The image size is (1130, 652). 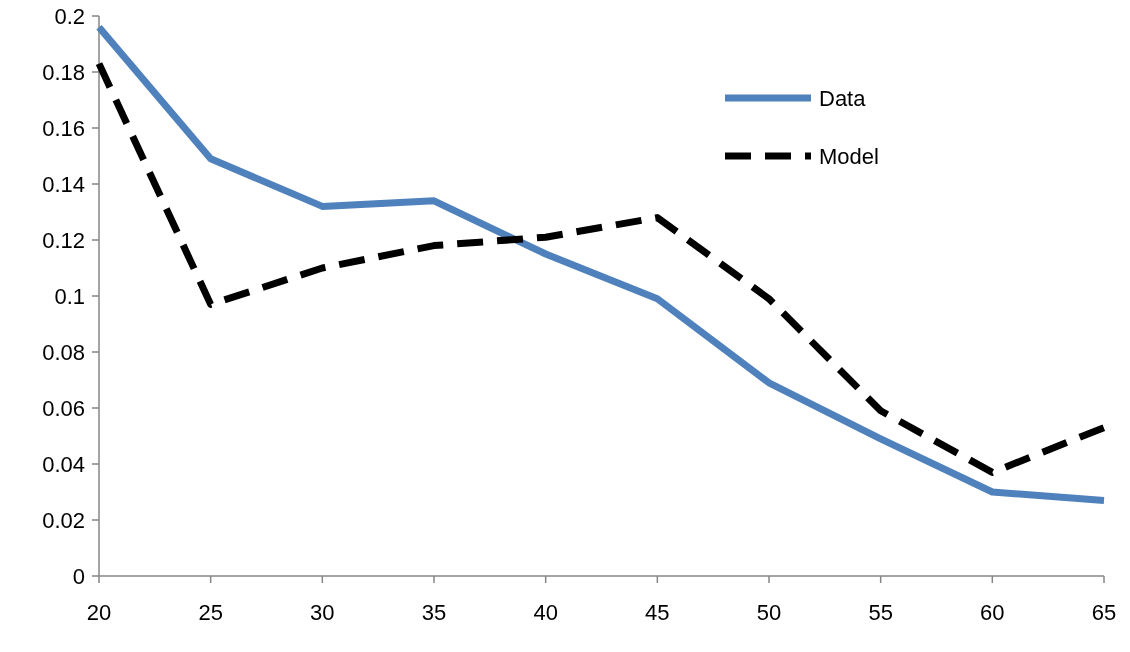 What do you see at coordinates (69, 16) in the screenshot?
I see `y-tick-label: 0.2` at bounding box center [69, 16].